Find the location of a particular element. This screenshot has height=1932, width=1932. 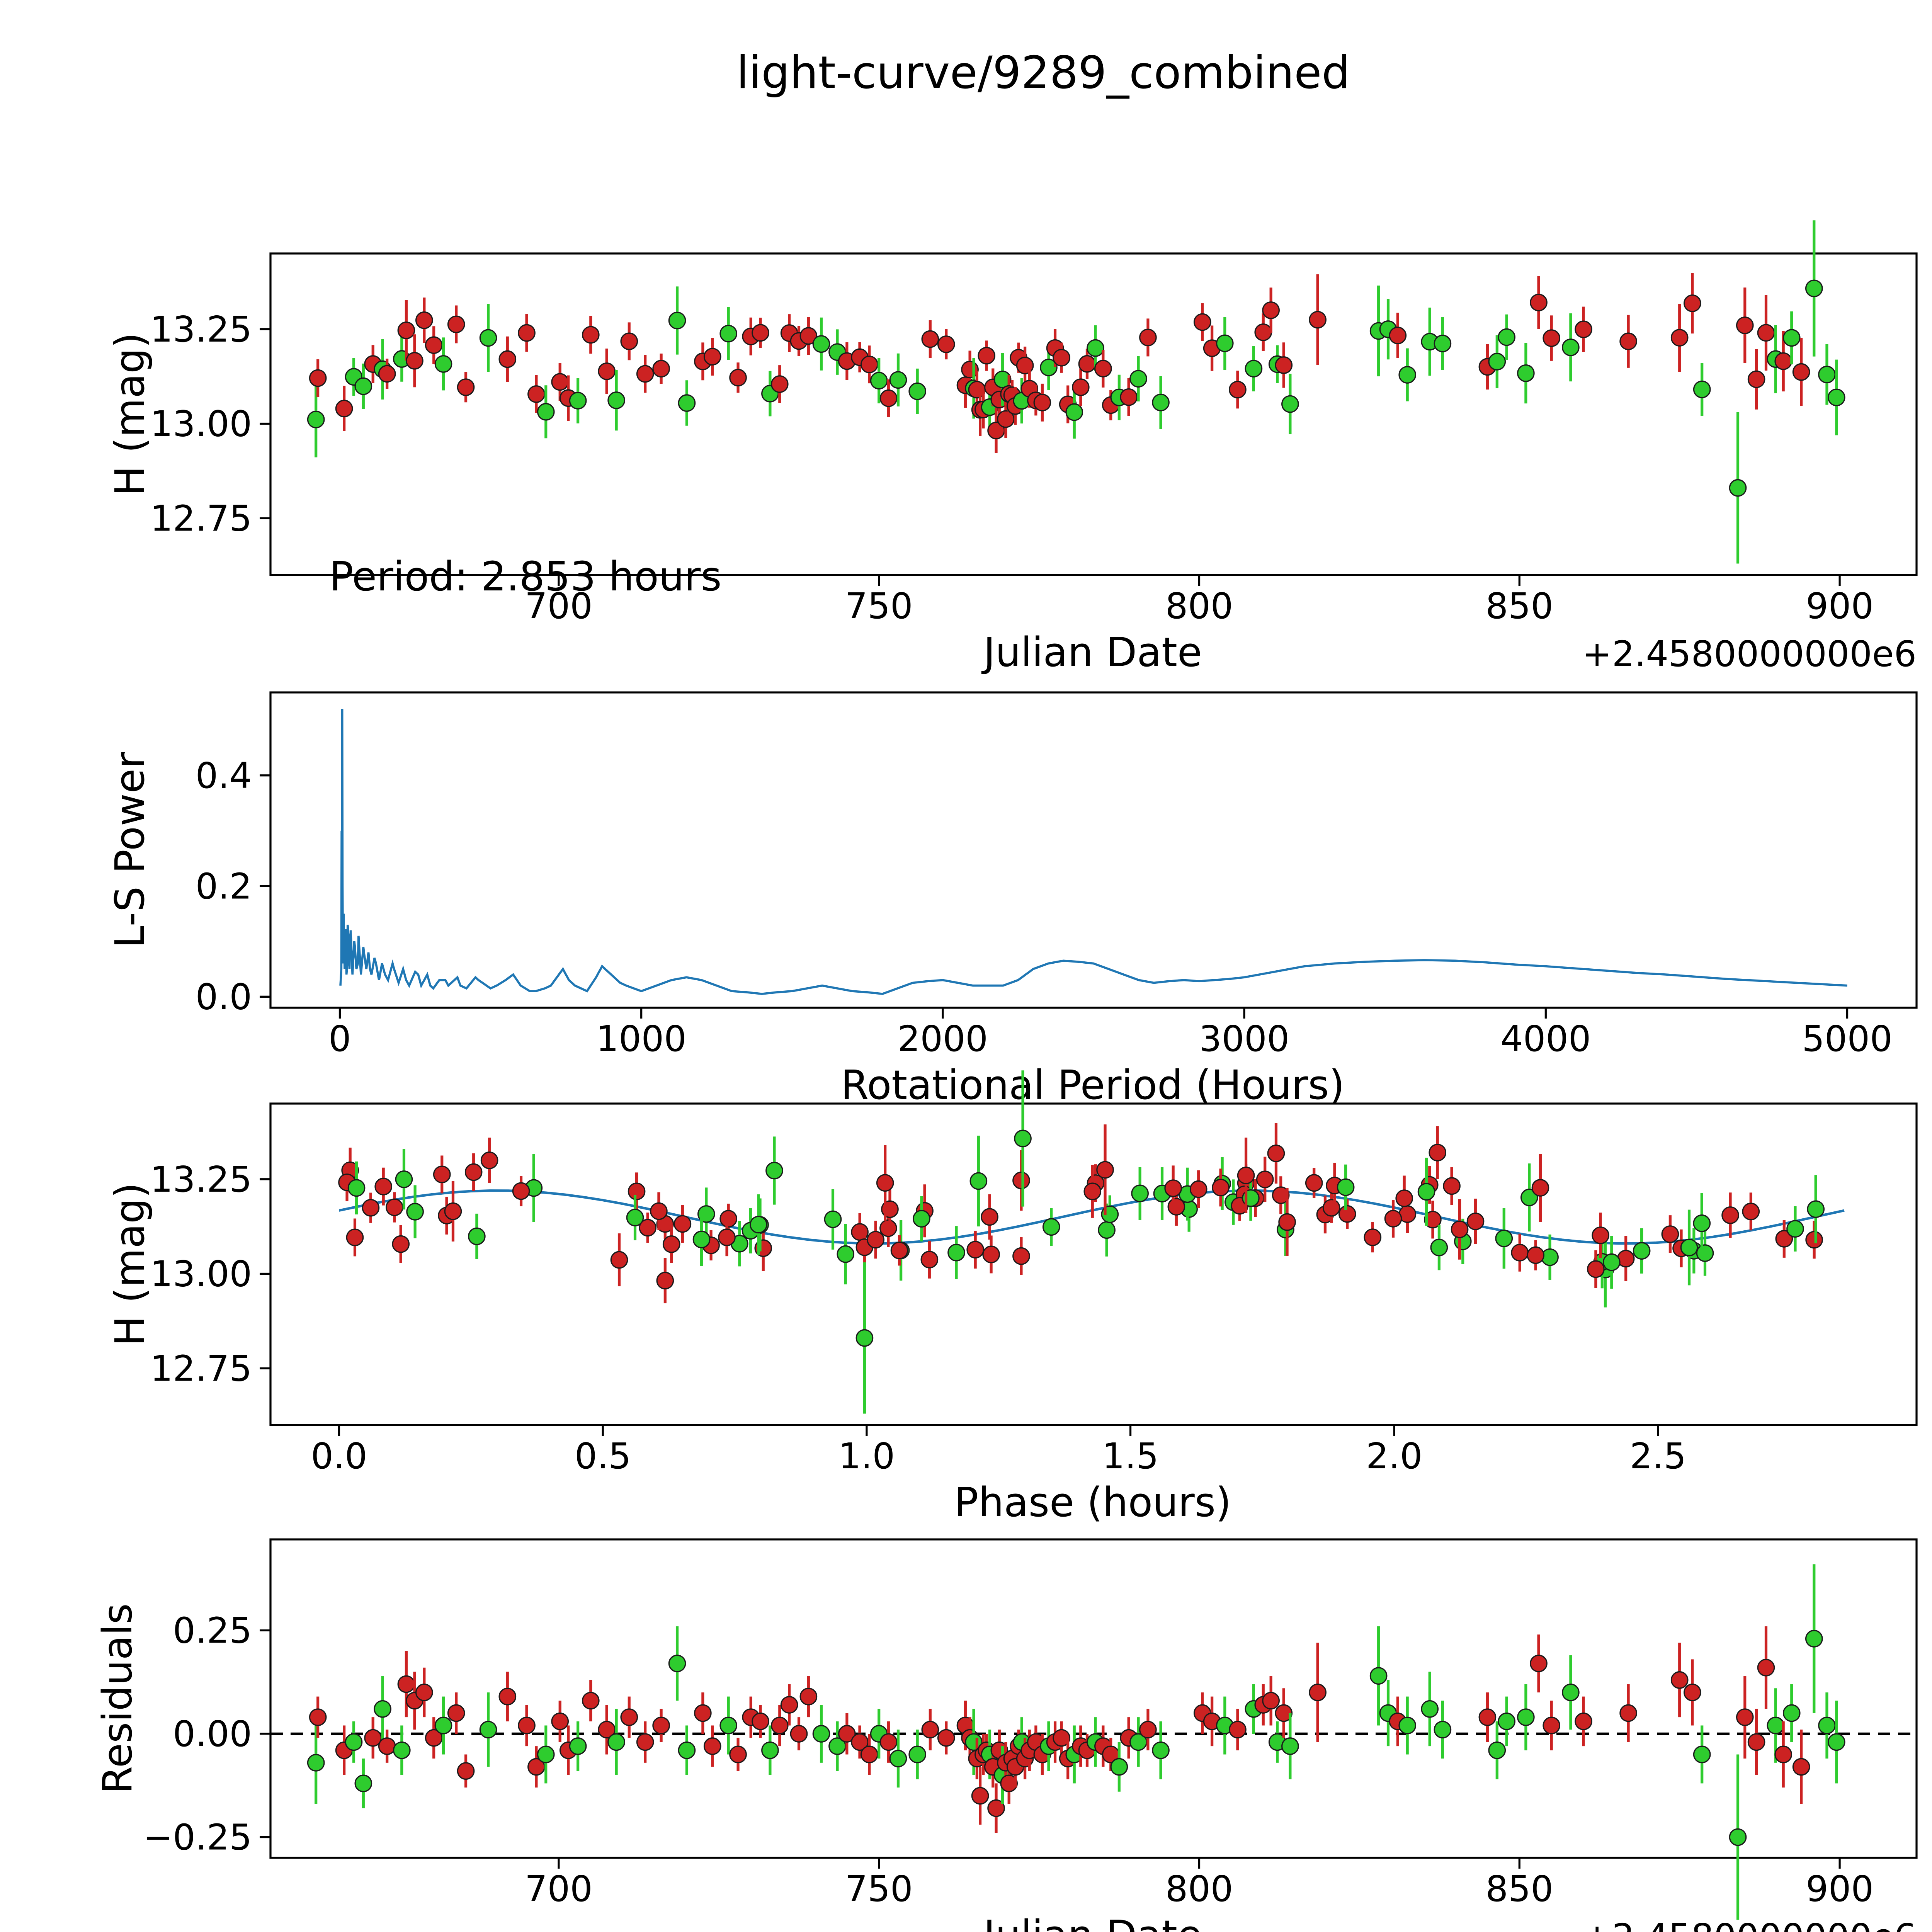

x-tick-label: 750 is located at coordinates (879, 1889).